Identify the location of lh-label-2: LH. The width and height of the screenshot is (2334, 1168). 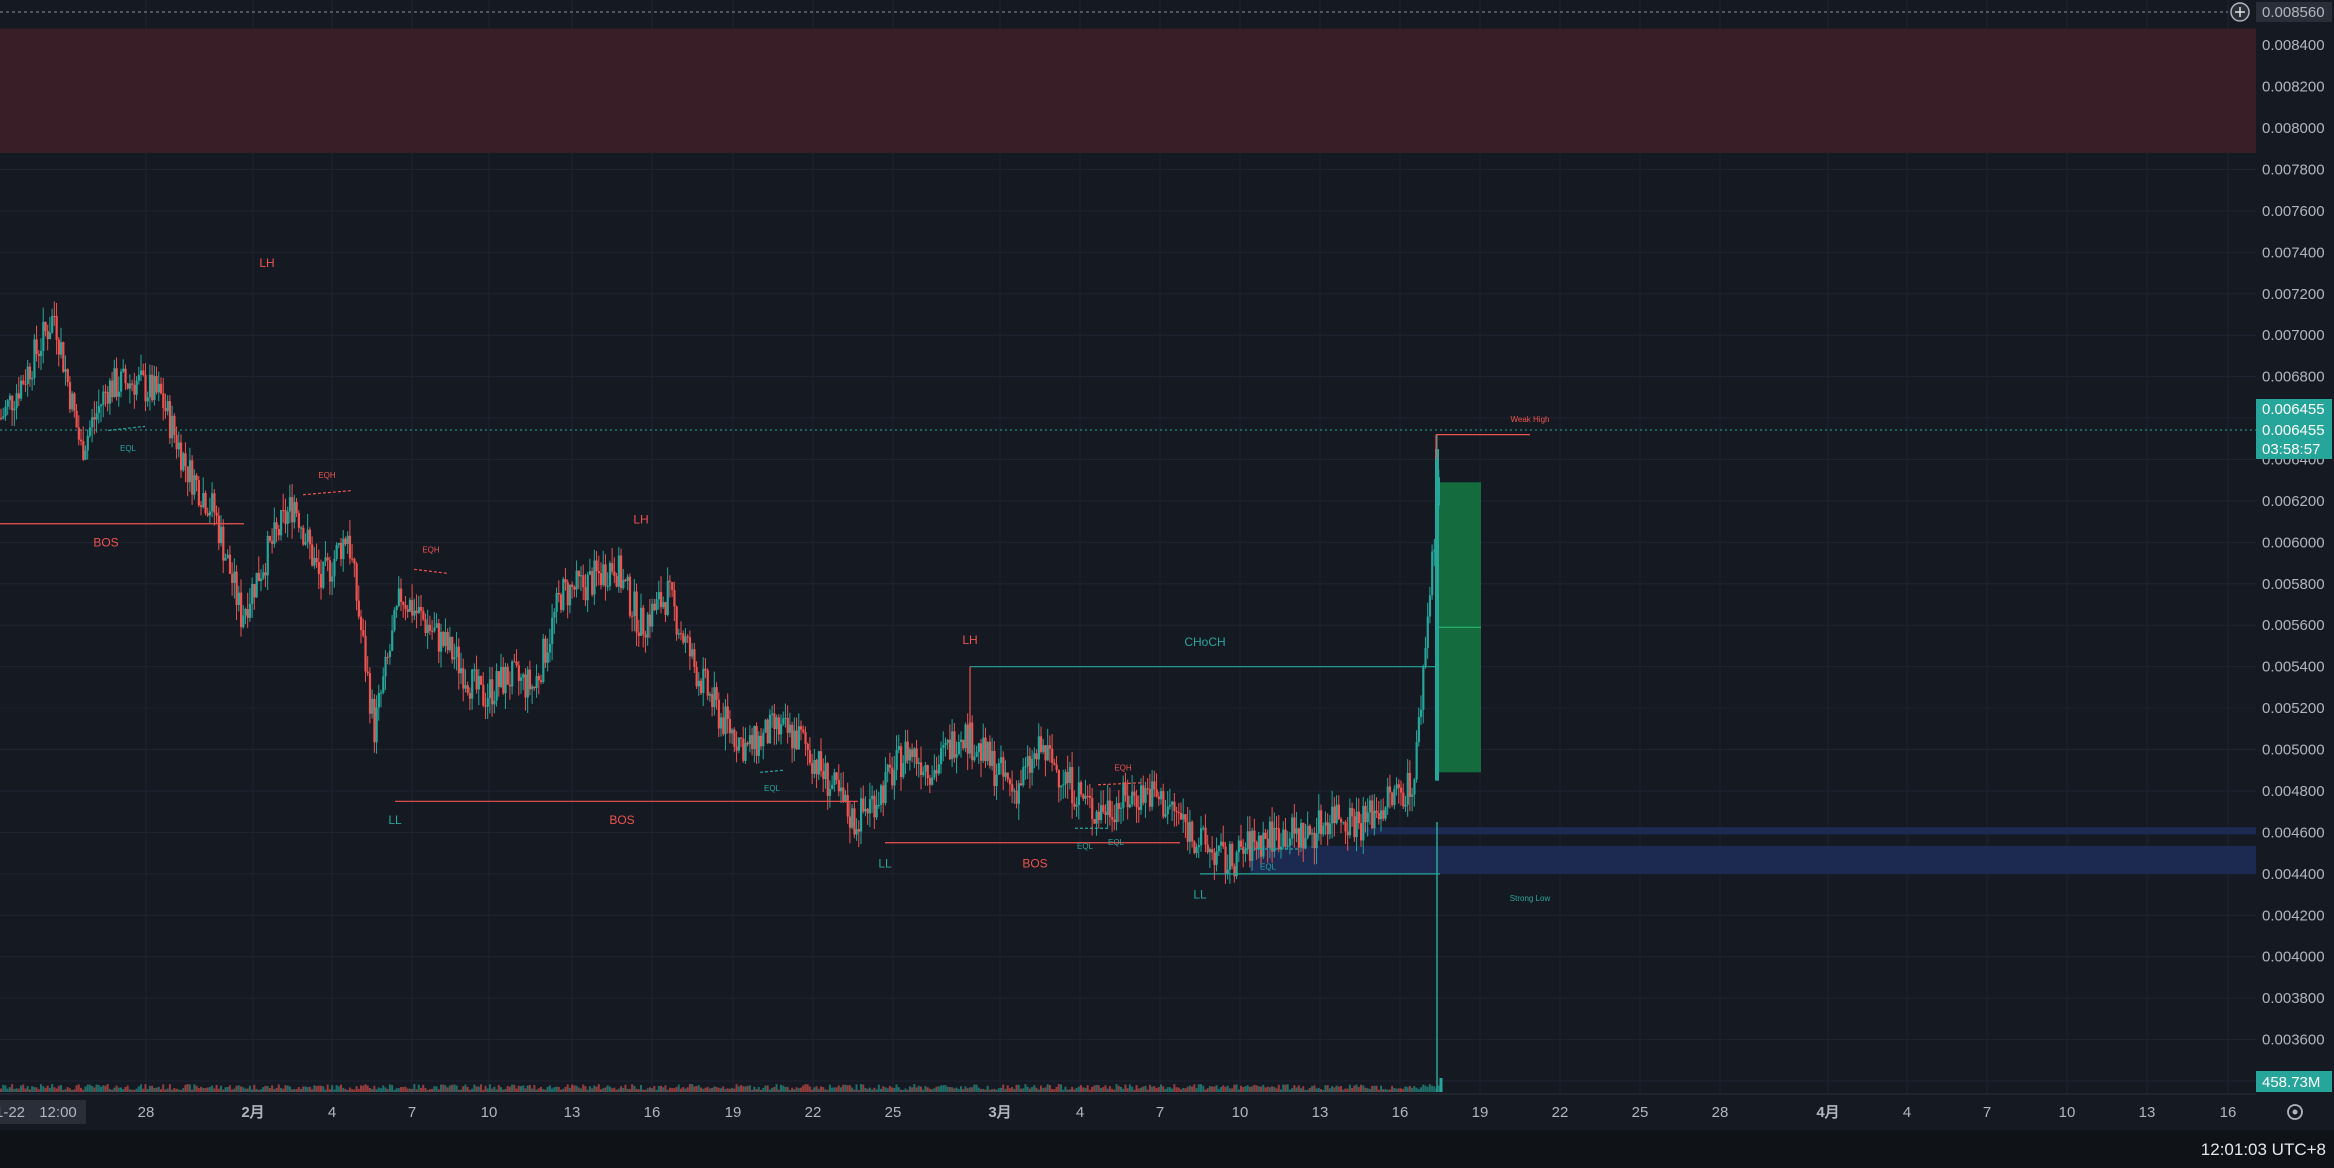
(640, 520).